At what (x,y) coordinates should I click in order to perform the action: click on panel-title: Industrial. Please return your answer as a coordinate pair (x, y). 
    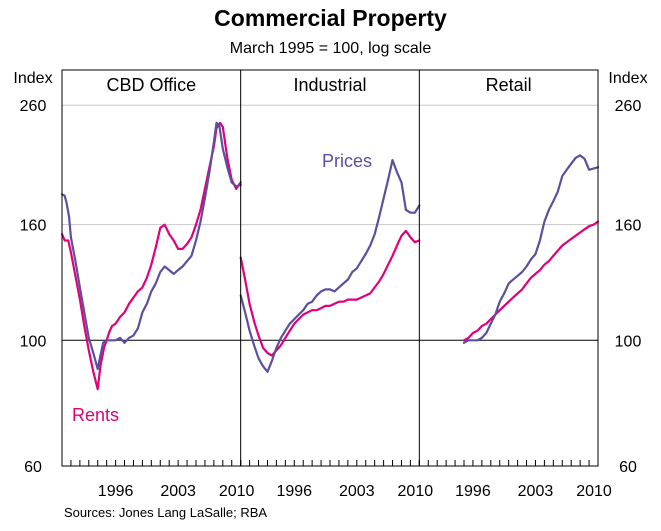
    Looking at the image, I should click on (329, 85).